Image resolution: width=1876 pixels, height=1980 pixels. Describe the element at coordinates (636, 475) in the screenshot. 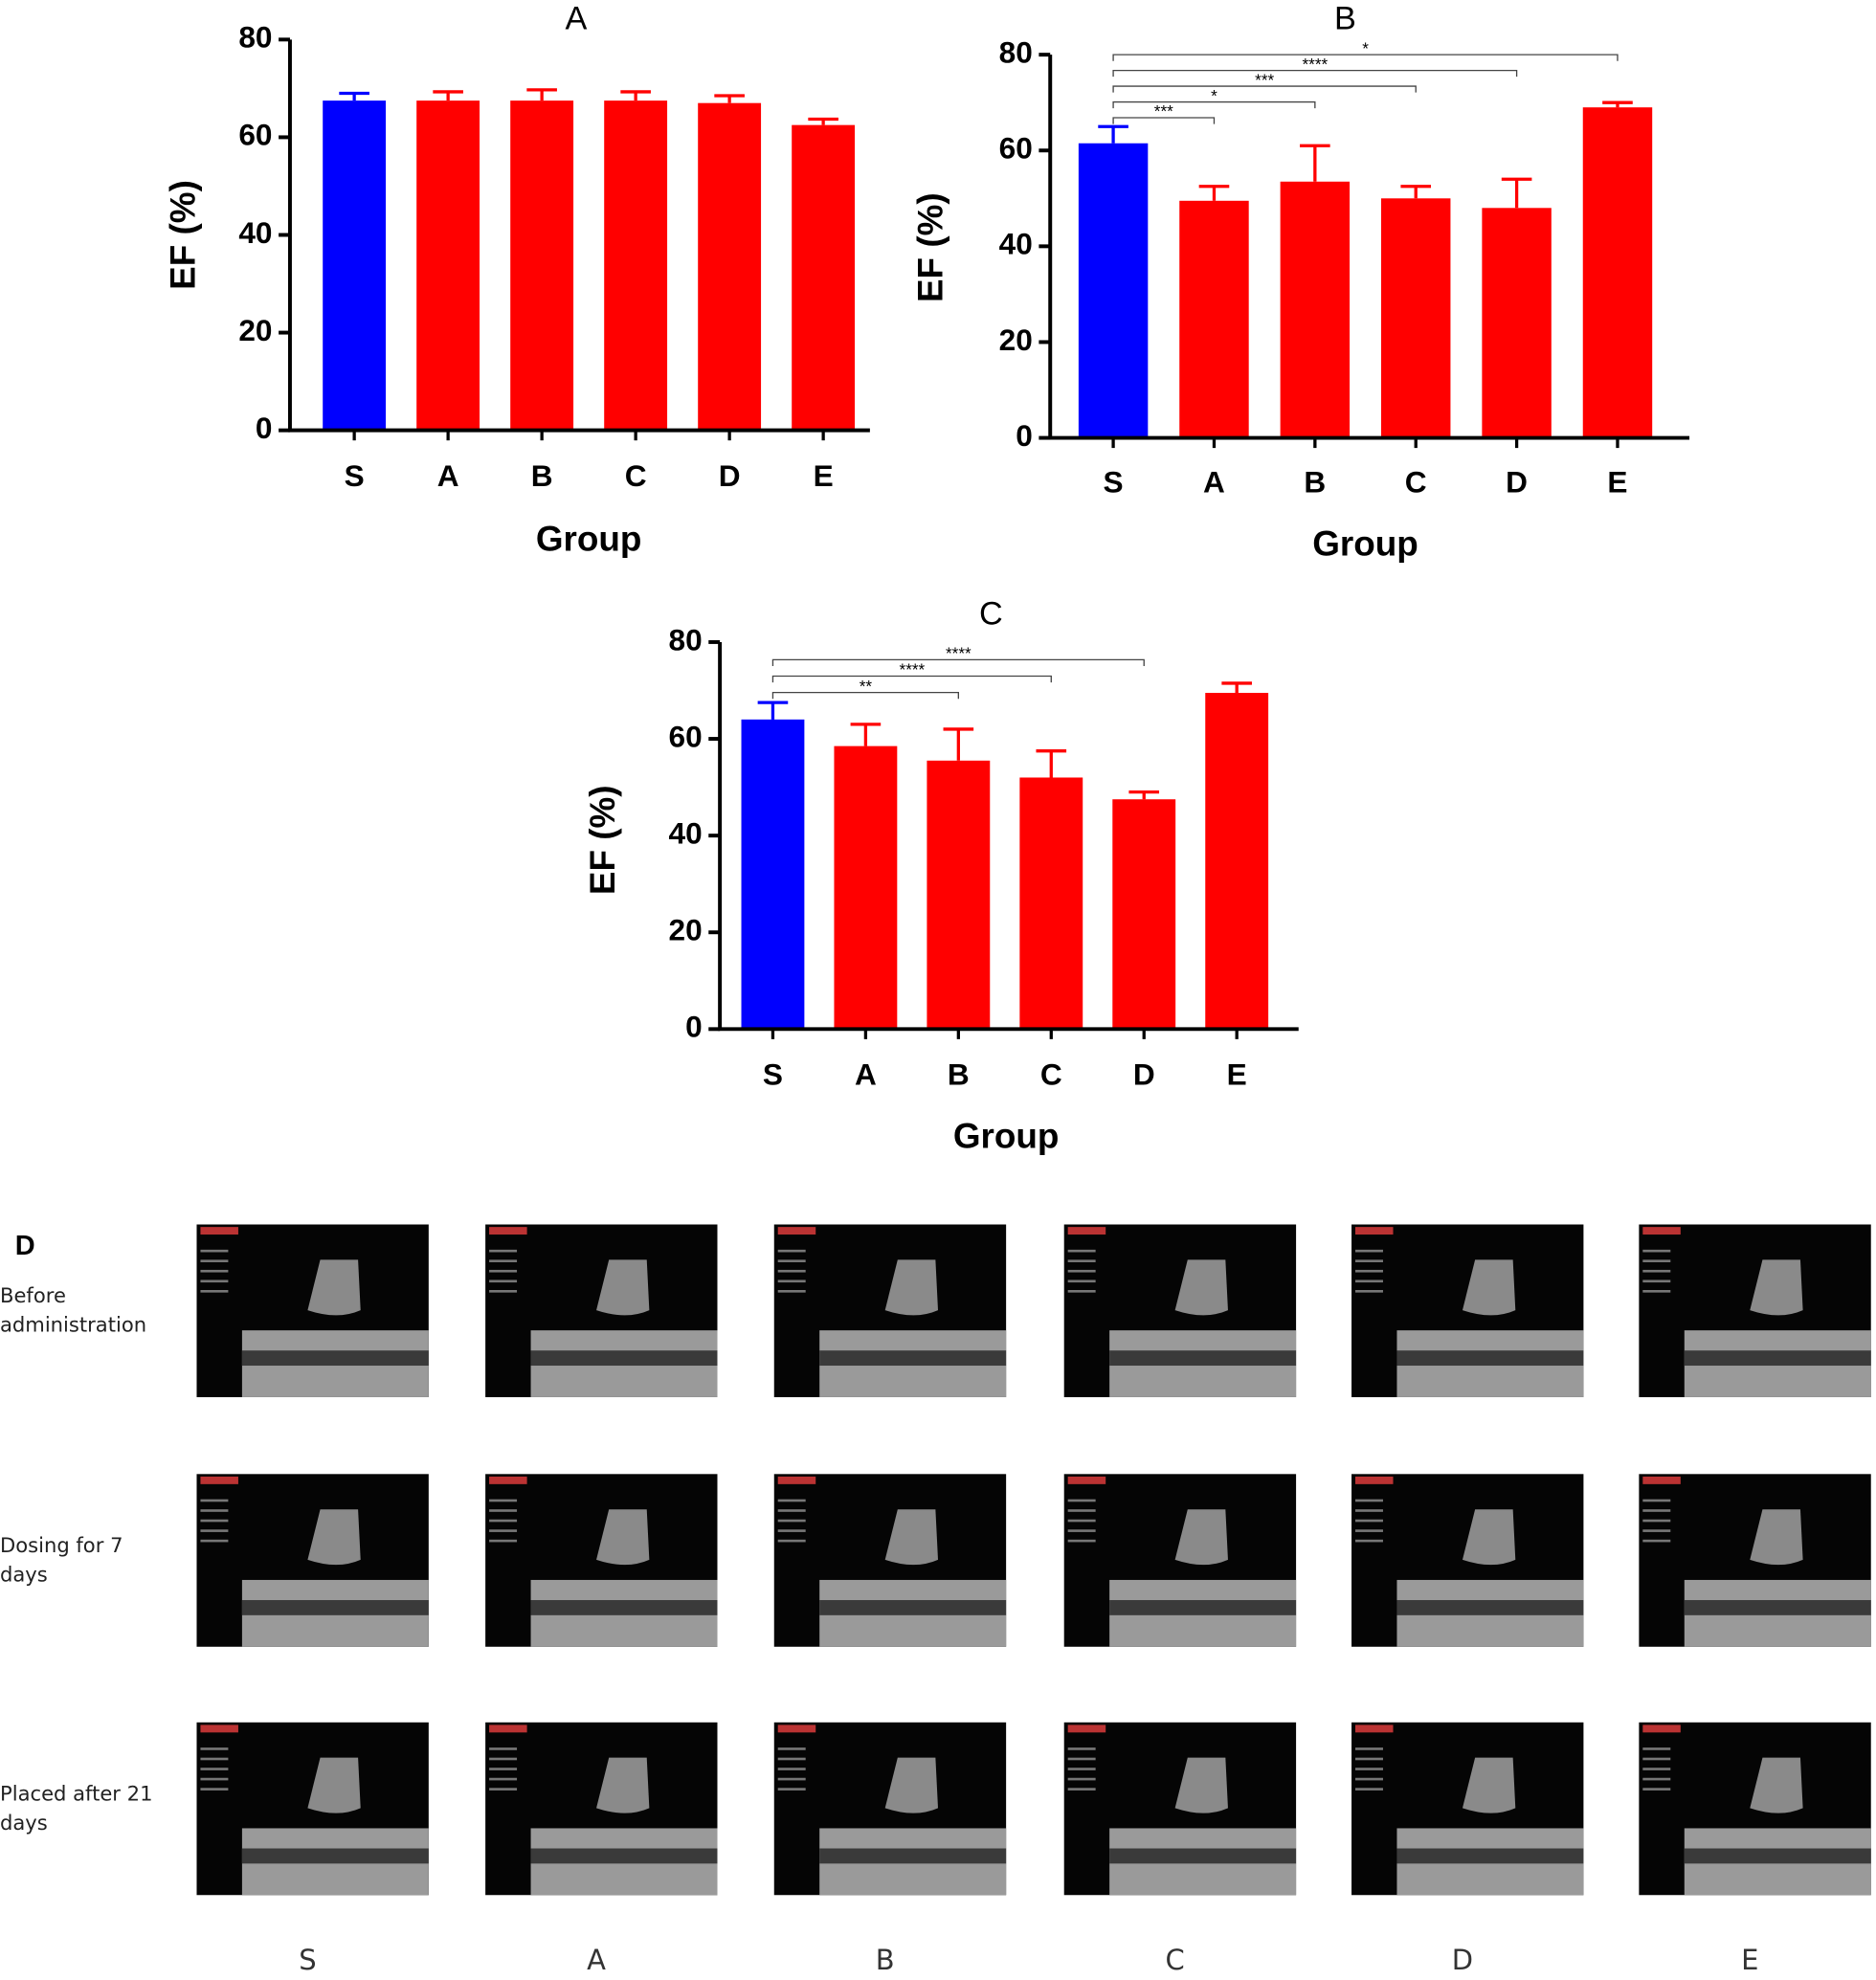

I see `x-tick-label: C` at that location.